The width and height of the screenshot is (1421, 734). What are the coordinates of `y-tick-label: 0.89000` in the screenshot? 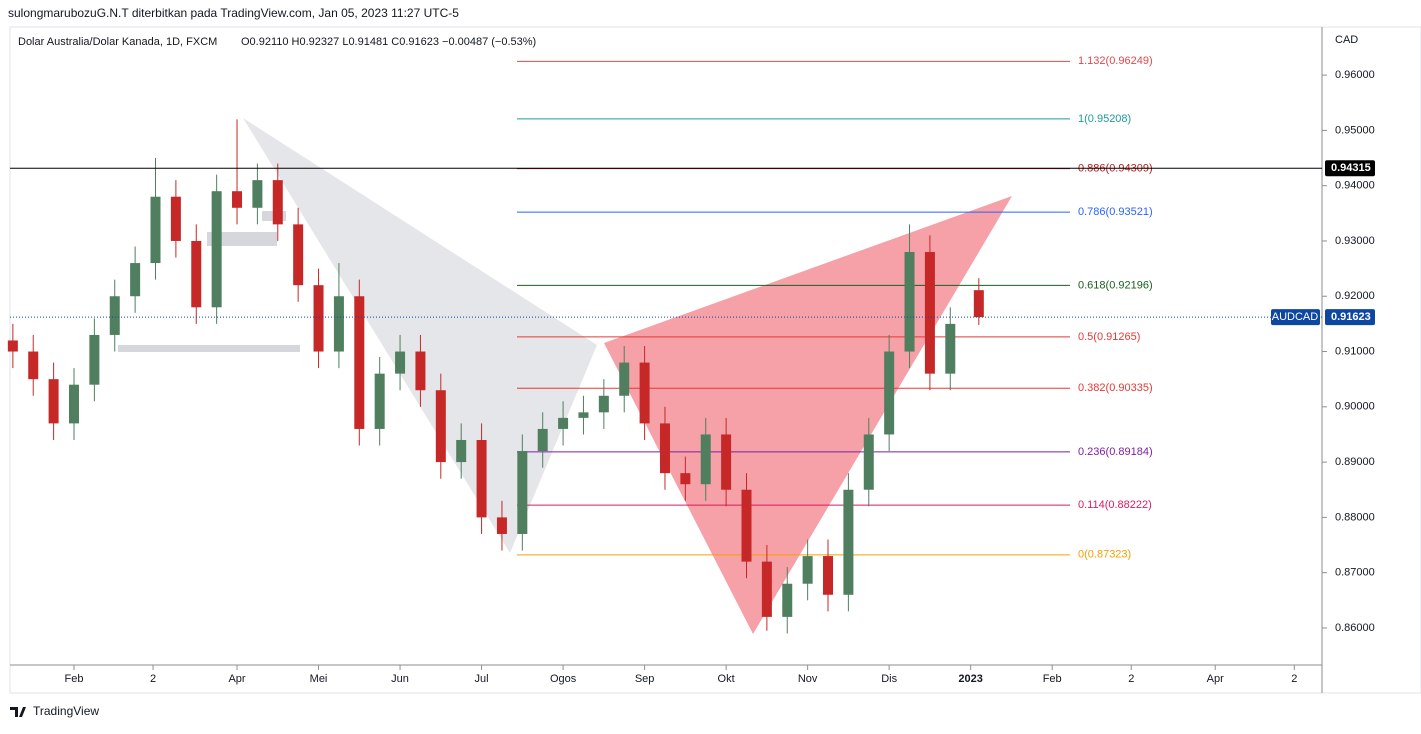 It's located at (1355, 462).